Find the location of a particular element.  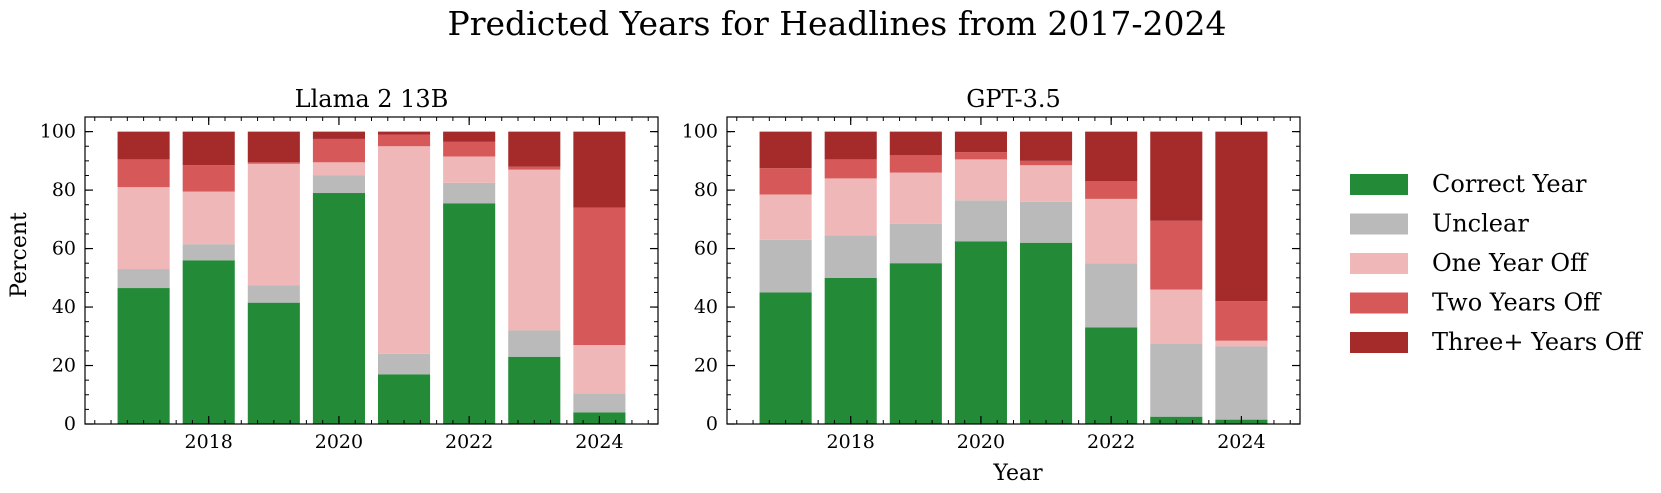

legend-label-one-year-off: One Year Off is located at coordinates (1510, 263).